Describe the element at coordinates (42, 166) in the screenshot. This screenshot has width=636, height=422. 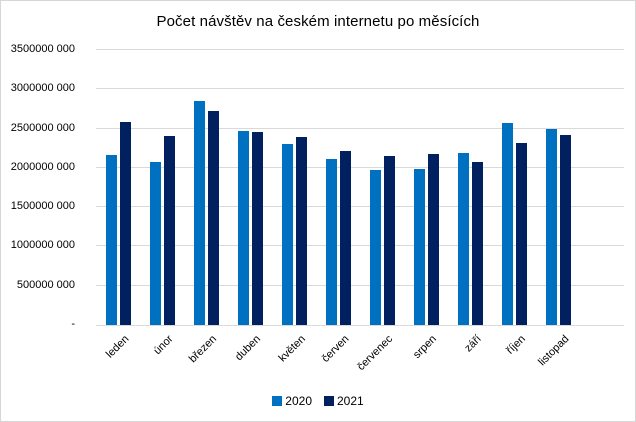
I see `y-axis-tick-label: 2000000 000` at that location.